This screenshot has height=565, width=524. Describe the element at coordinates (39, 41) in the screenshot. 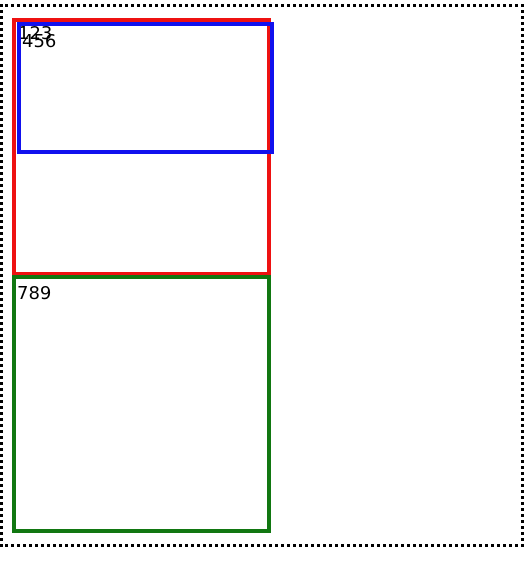

I see `blue-box-label: 456` at that location.